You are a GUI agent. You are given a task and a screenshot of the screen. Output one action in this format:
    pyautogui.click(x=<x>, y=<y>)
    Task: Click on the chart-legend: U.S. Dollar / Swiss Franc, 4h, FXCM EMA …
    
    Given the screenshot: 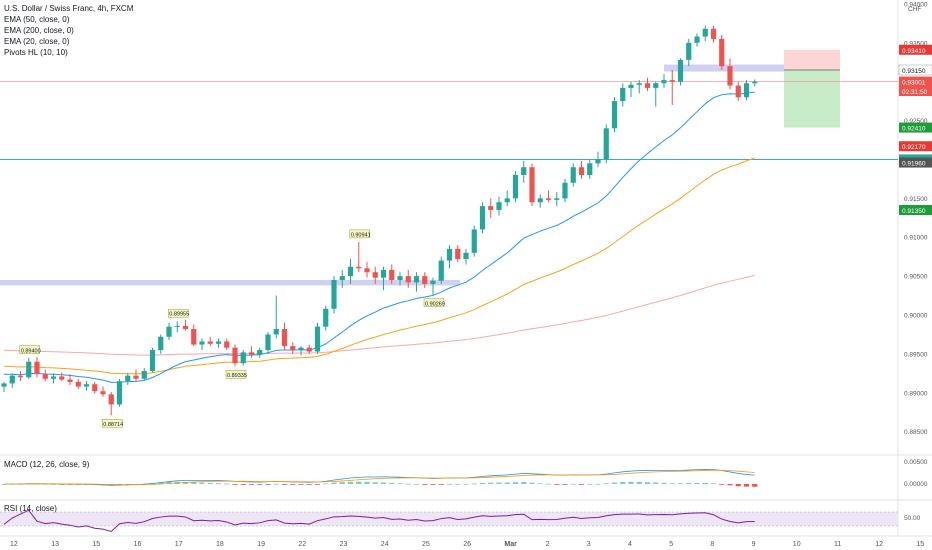 What is the action you would take?
    pyautogui.click(x=68, y=30)
    